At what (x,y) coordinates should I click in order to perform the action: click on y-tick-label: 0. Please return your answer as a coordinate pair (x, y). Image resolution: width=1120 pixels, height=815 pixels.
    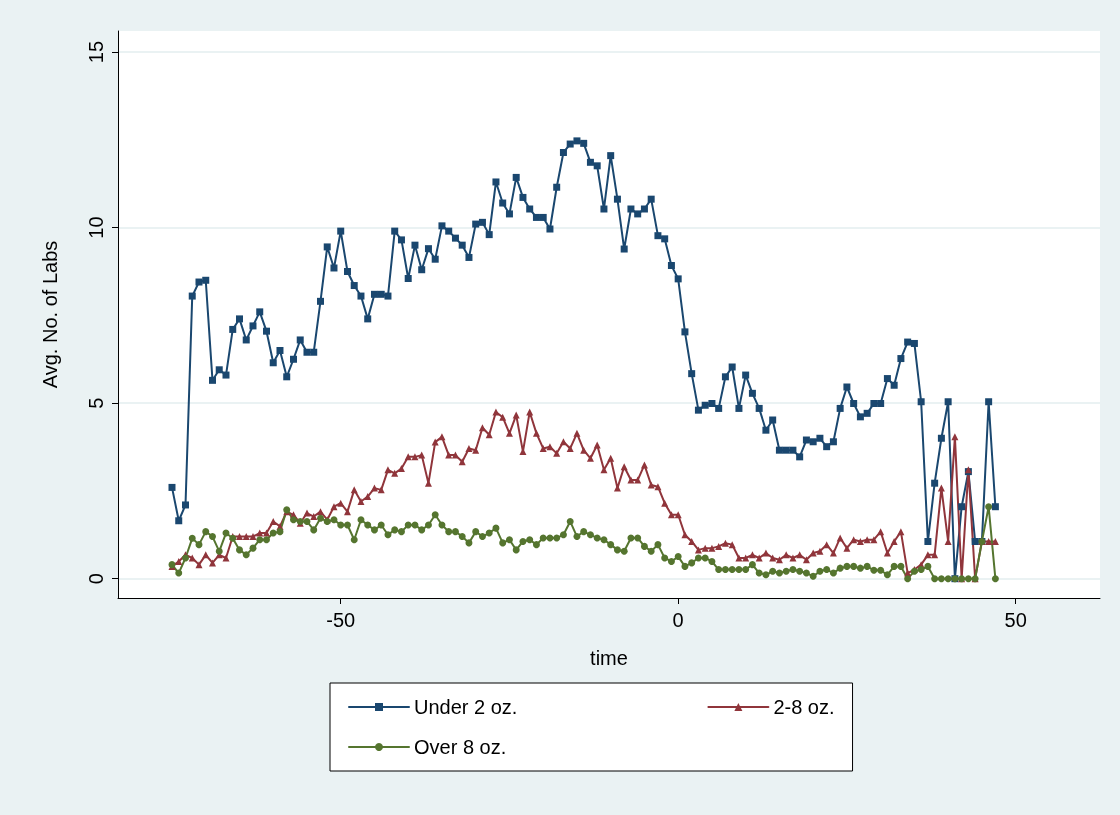
    Looking at the image, I should click on (96, 579).